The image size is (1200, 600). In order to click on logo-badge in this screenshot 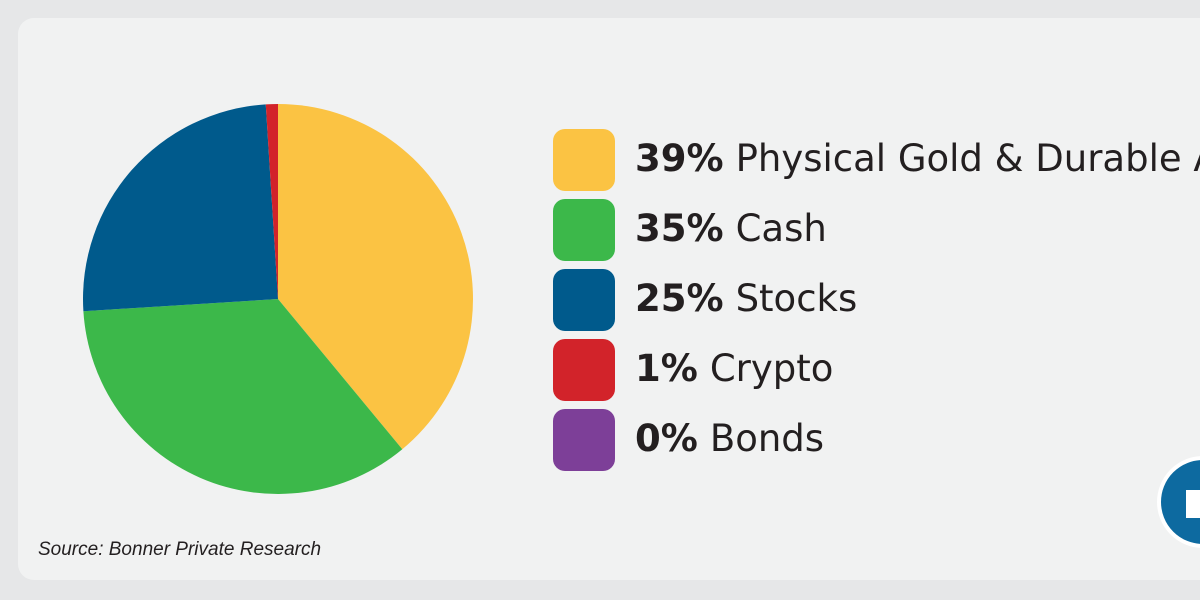, I will do `click(1178, 502)`.